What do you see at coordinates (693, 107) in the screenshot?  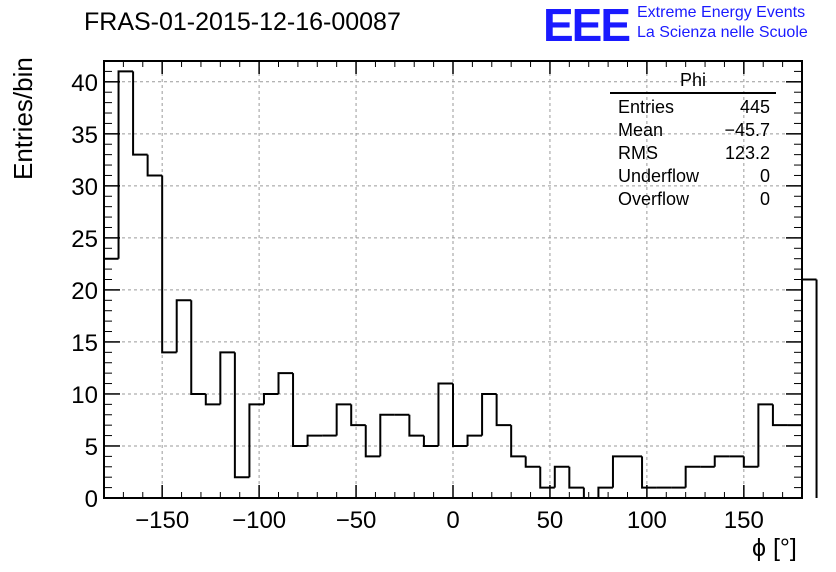 I see `stats-row-entries: Entries 445` at bounding box center [693, 107].